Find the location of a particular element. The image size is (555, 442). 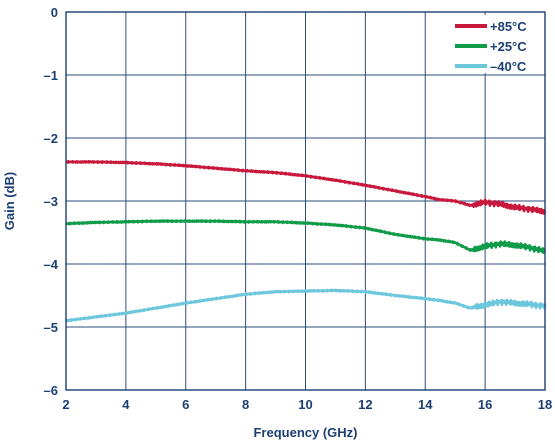

x-tick-label: 10 is located at coordinates (305, 404).